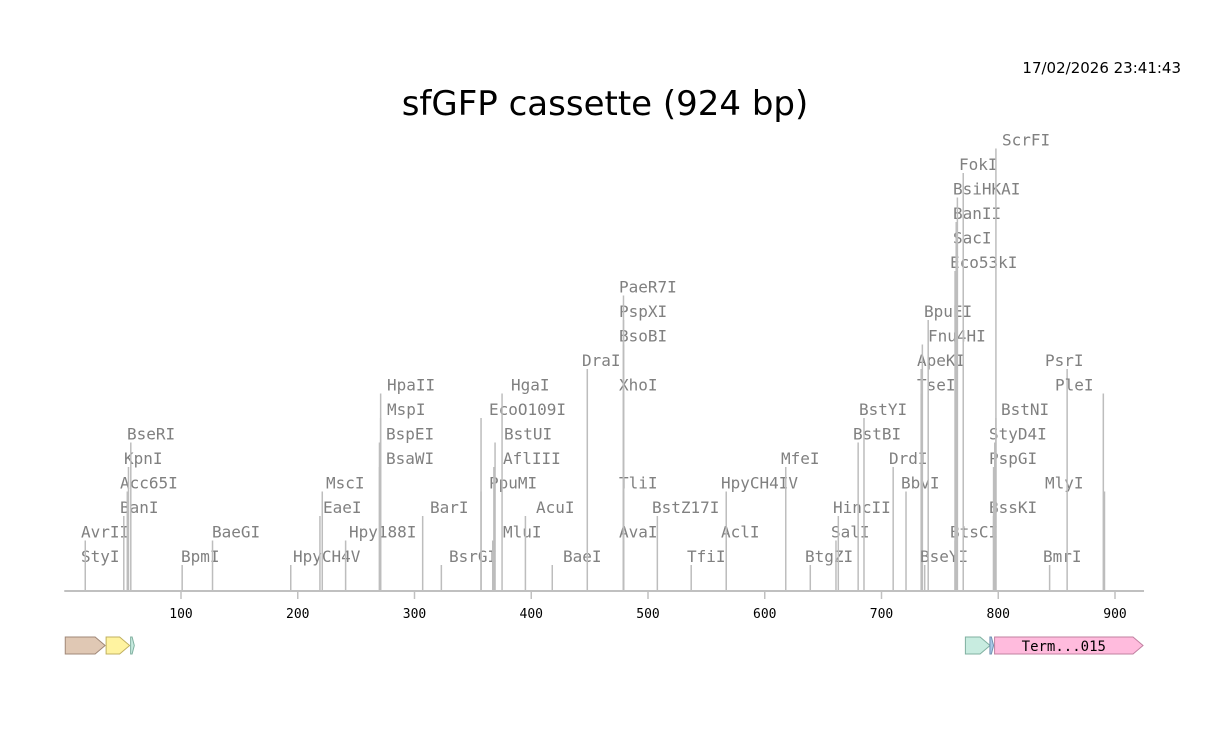 This screenshot has height=732, width=1218. What do you see at coordinates (829, 556) in the screenshot?
I see `enzyme-label-btgzi: BtgZI` at bounding box center [829, 556].